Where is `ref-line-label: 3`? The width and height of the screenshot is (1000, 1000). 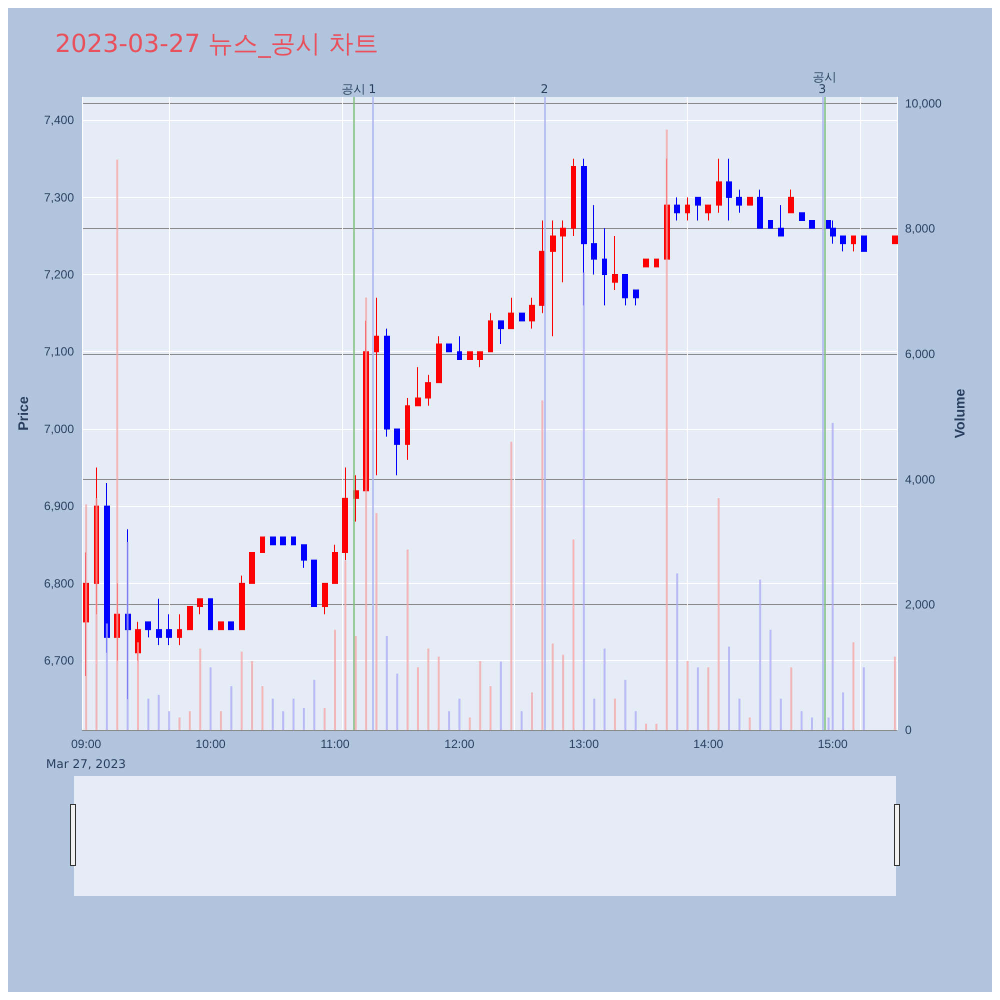 ref-line-label: 3 is located at coordinates (822, 89).